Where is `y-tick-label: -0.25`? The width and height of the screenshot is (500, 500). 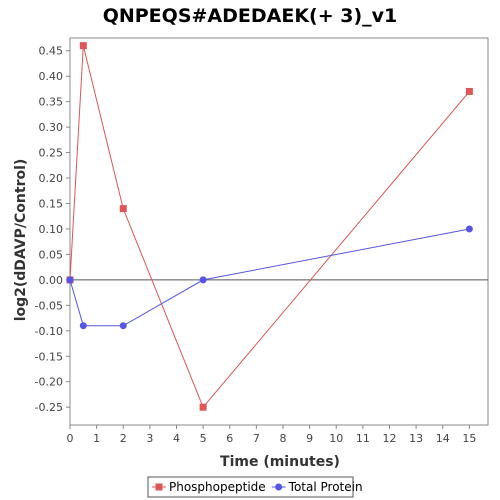 y-tick-label: -0.25 is located at coordinates (49, 407).